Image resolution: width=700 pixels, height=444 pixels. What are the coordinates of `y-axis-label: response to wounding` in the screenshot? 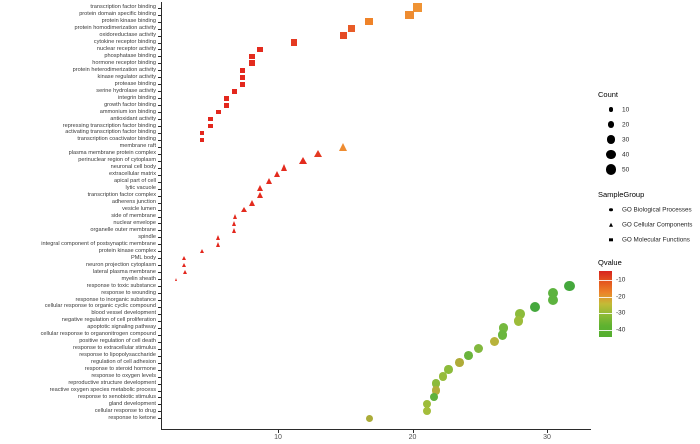 It's located at (128, 292).